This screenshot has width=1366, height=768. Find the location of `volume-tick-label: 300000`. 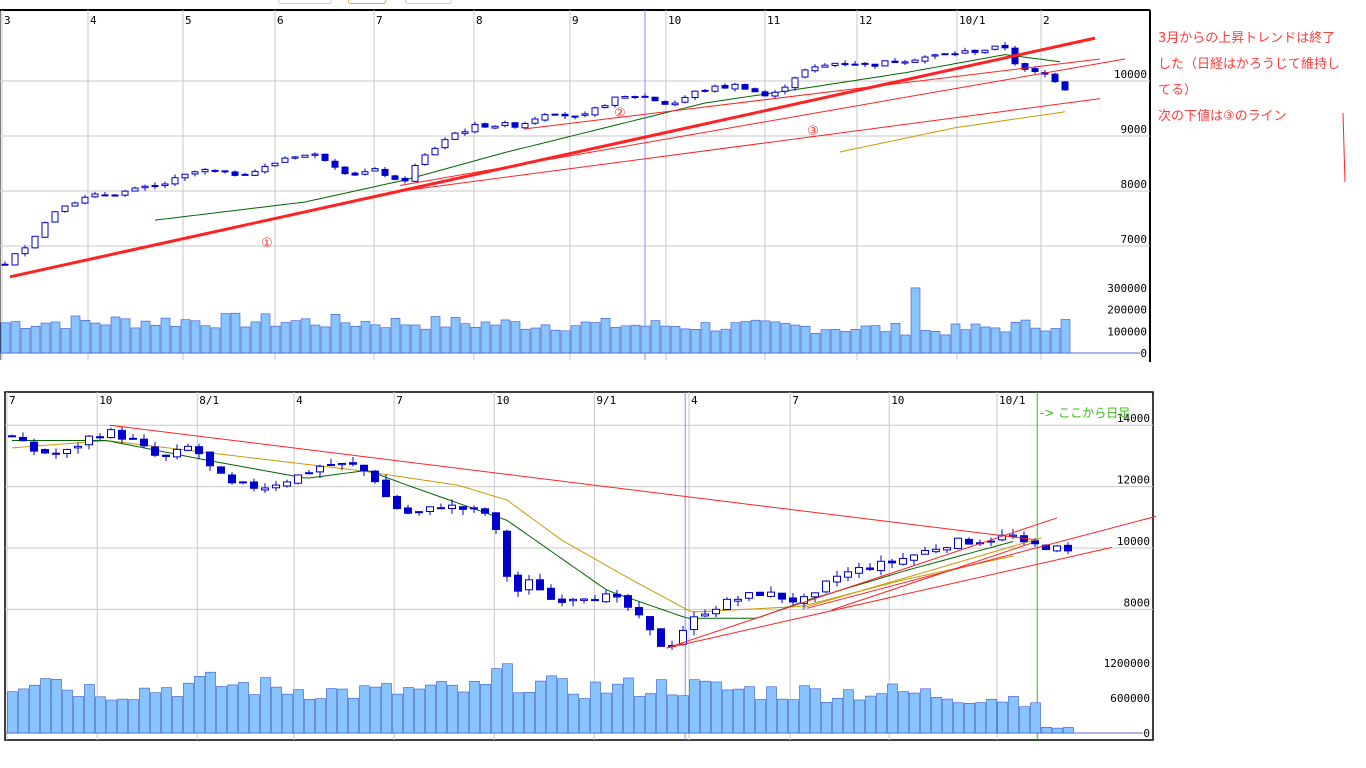

volume-tick-label: 300000 is located at coordinates (1127, 288).